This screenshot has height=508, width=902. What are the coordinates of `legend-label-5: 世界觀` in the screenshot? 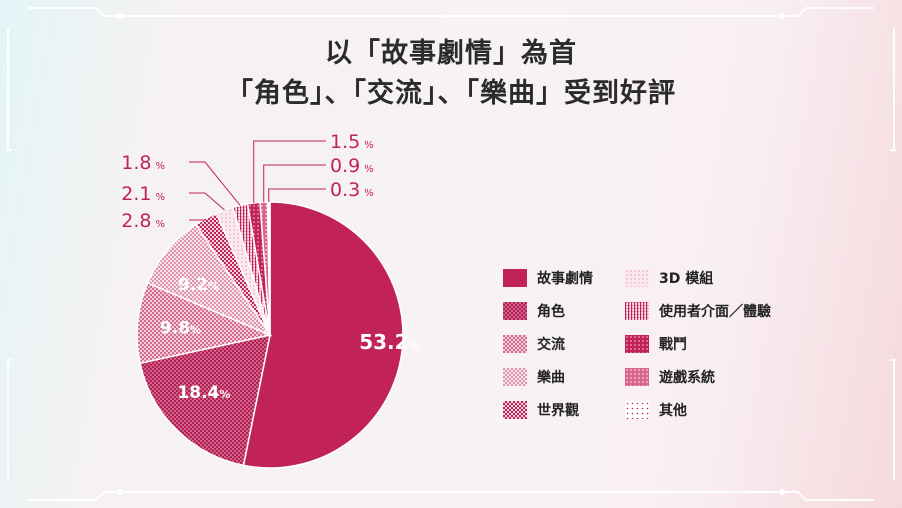 It's located at (558, 411).